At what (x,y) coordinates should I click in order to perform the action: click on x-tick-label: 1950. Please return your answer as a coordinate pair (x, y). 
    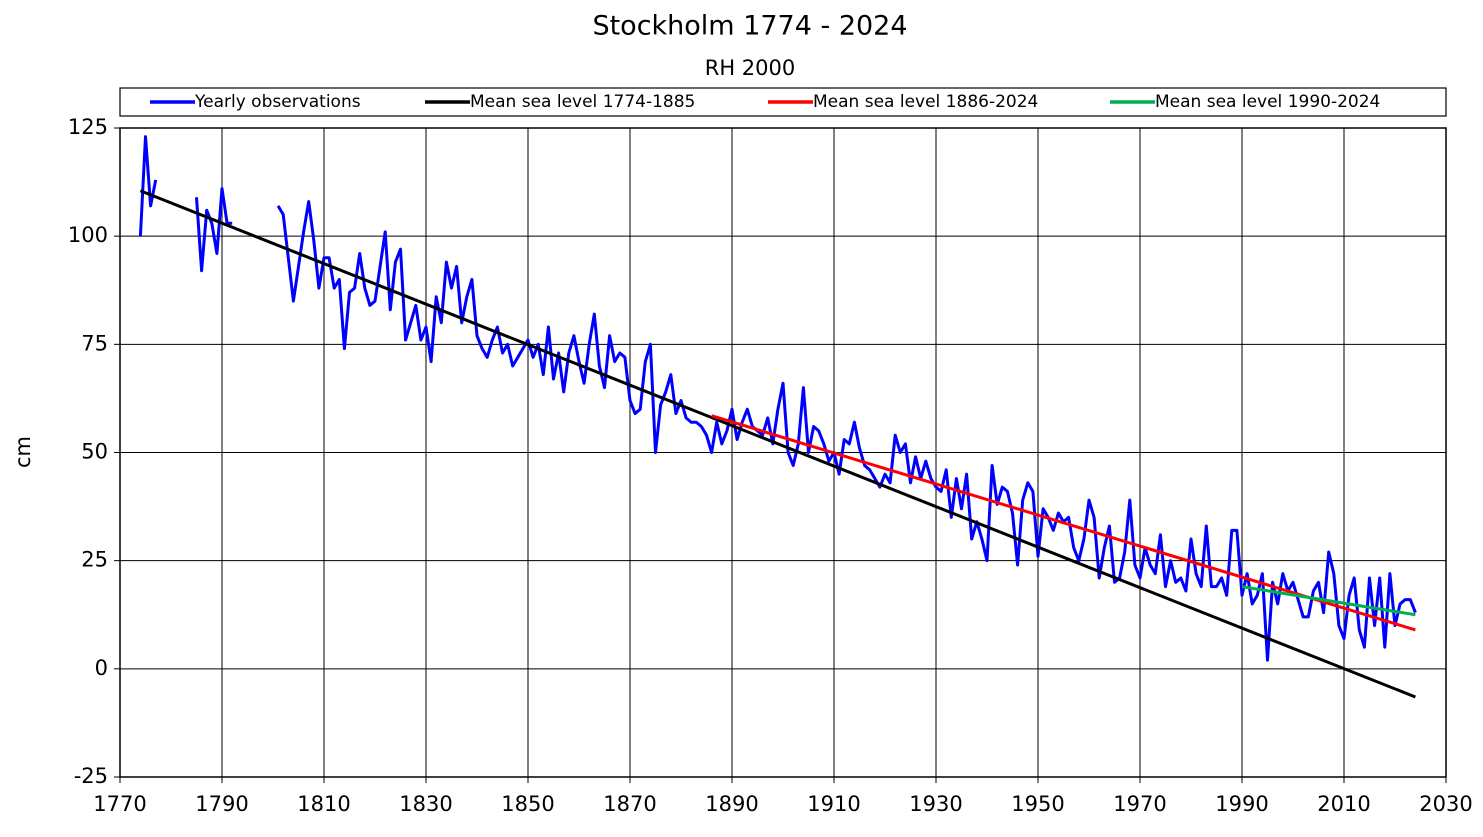
    Looking at the image, I should click on (1037, 804).